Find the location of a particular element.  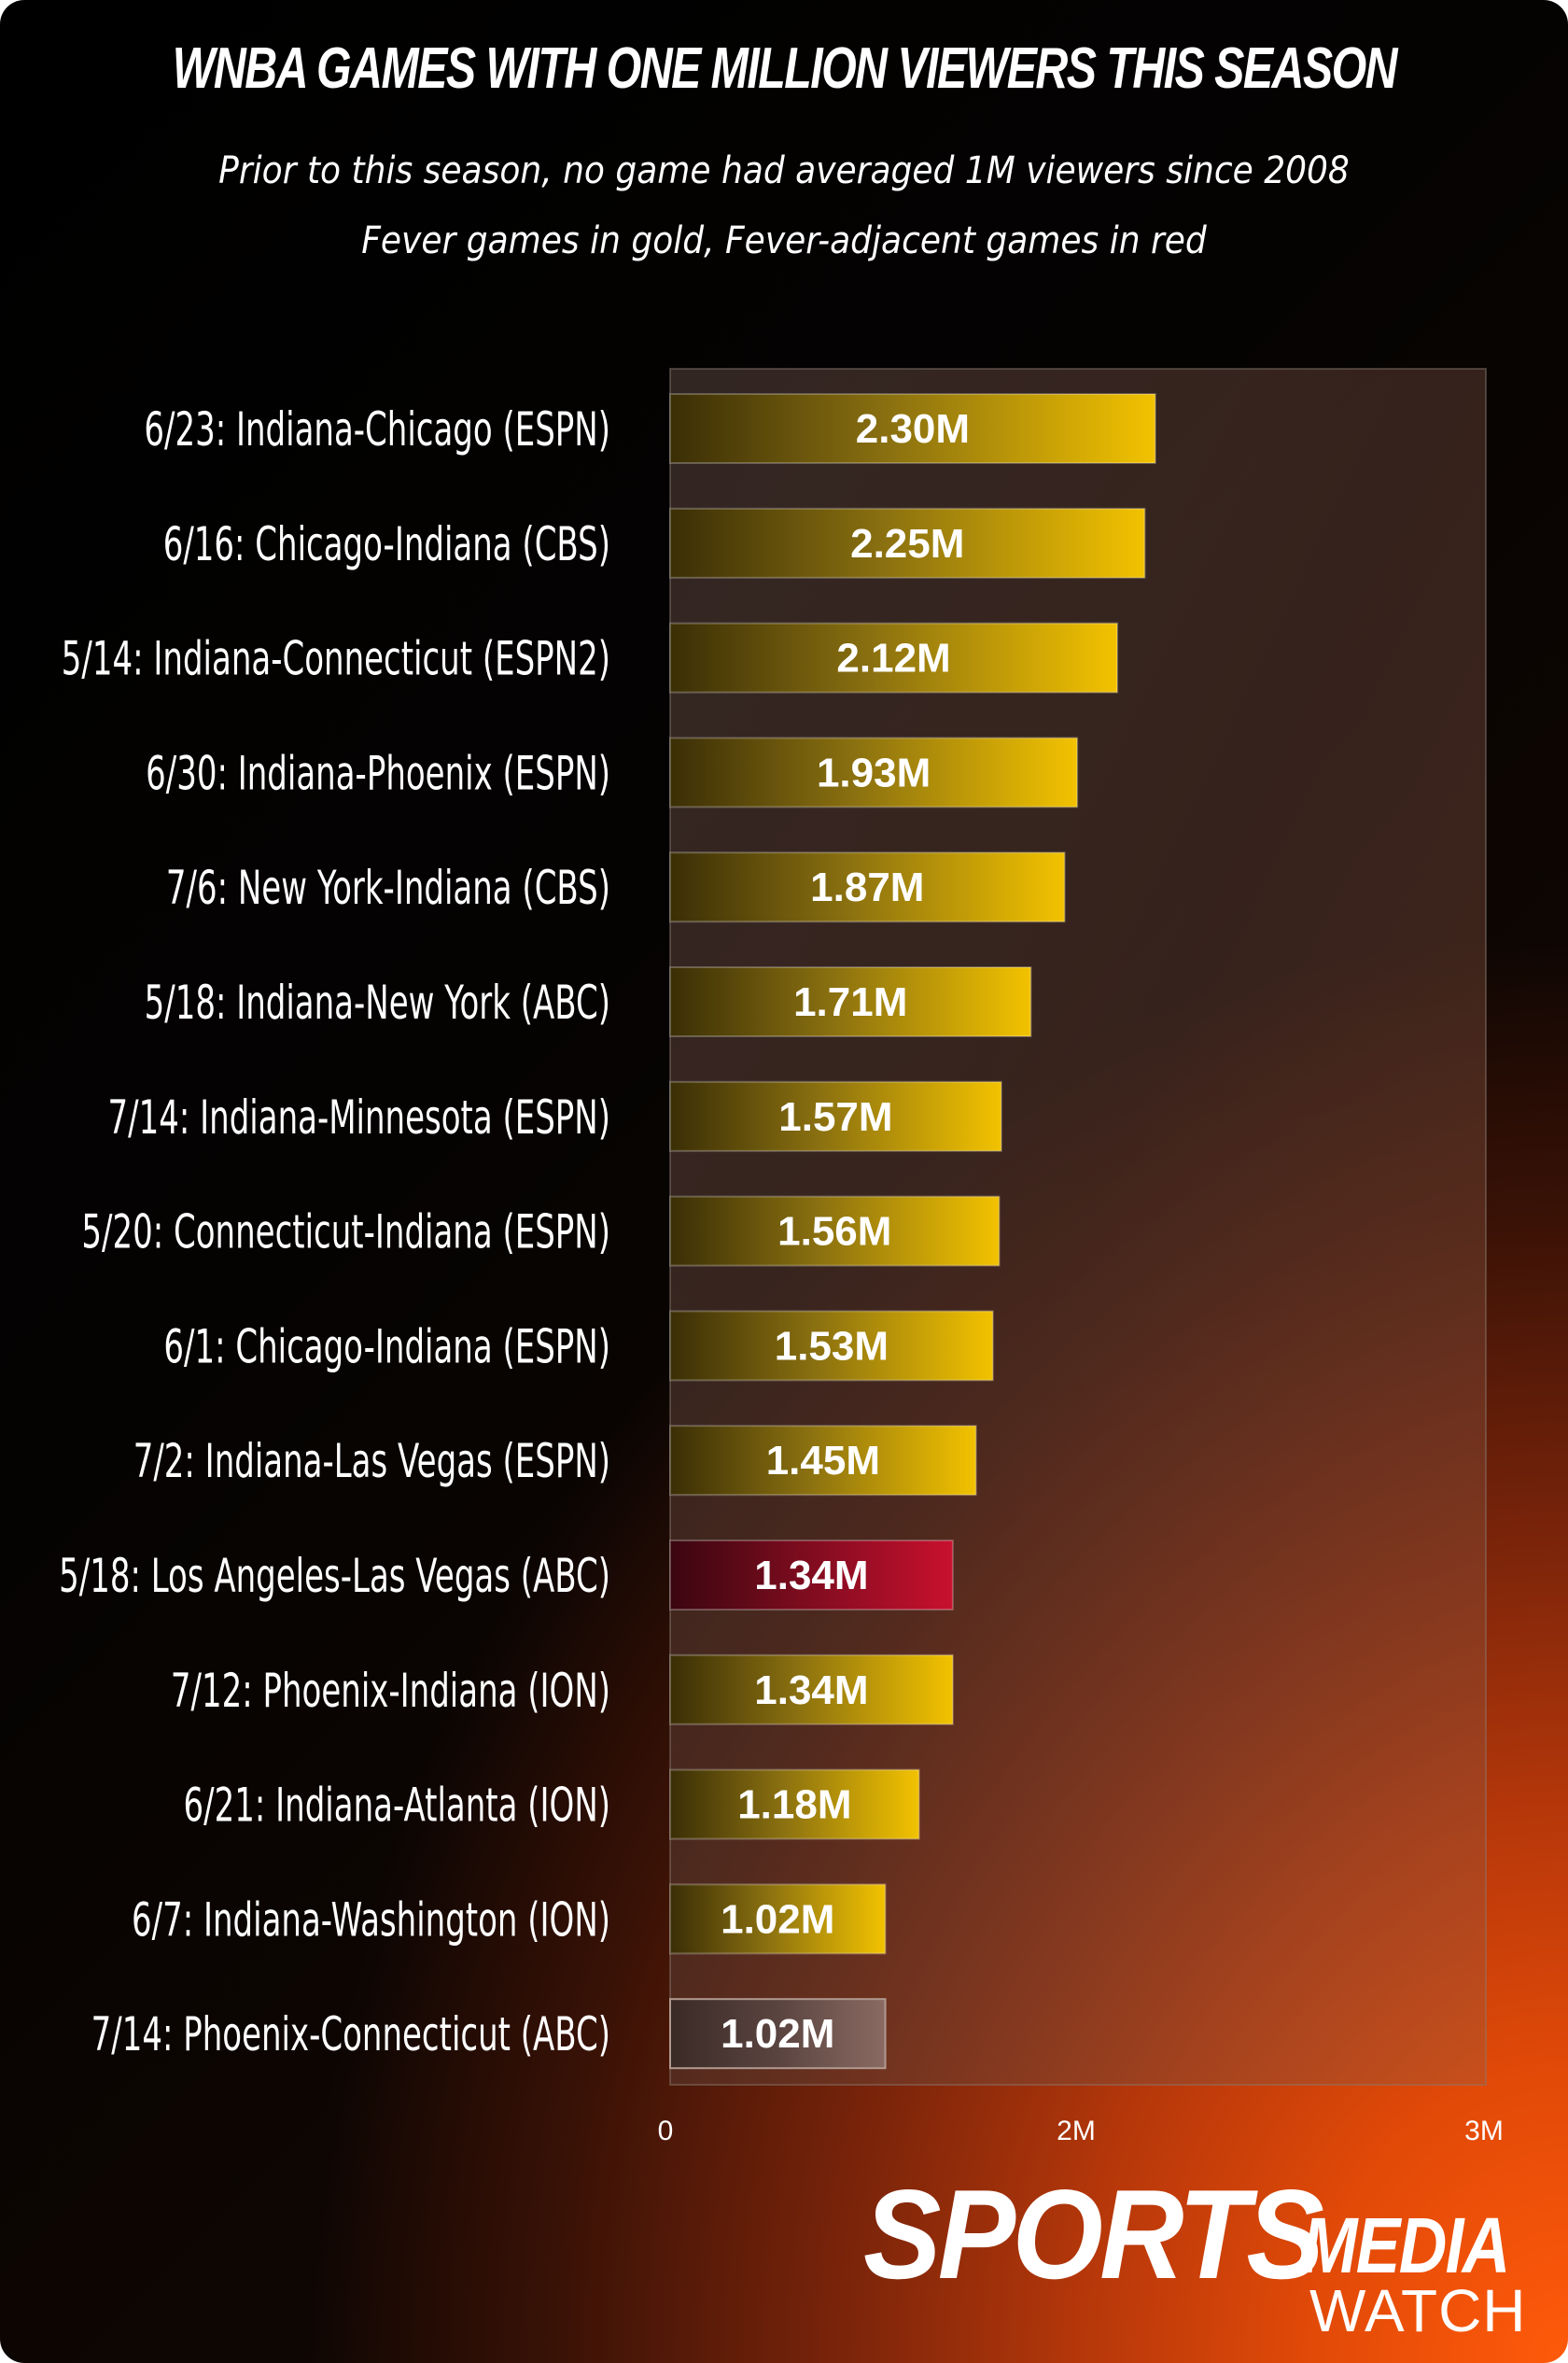

bar-value-label: 1.71M is located at coordinates (850, 1002).